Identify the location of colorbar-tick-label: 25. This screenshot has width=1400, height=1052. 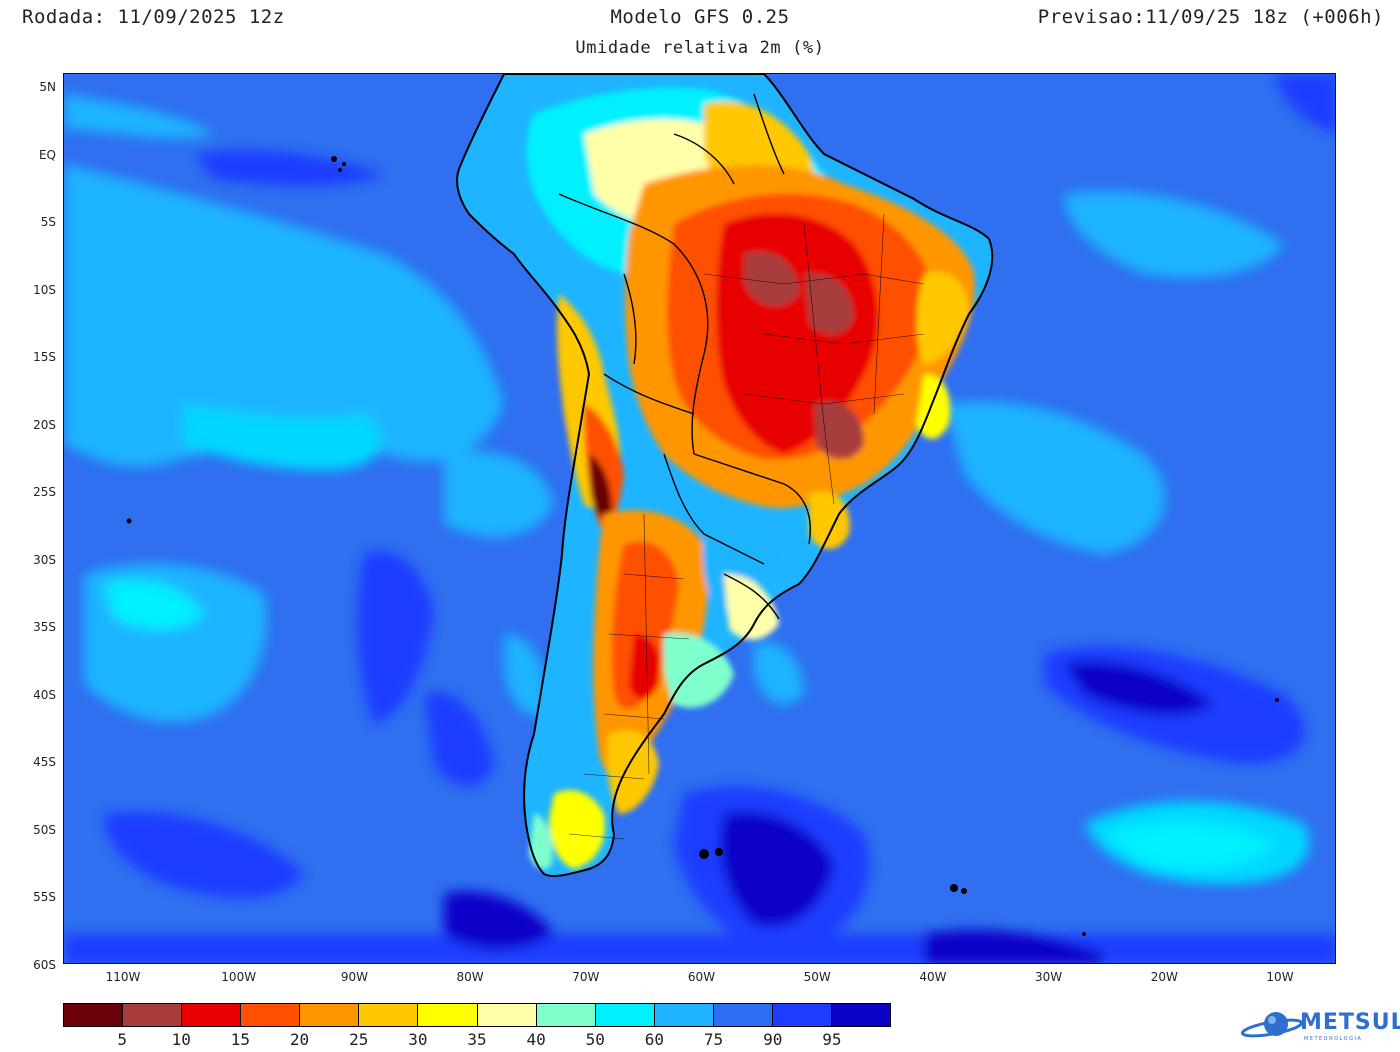
(359, 1039).